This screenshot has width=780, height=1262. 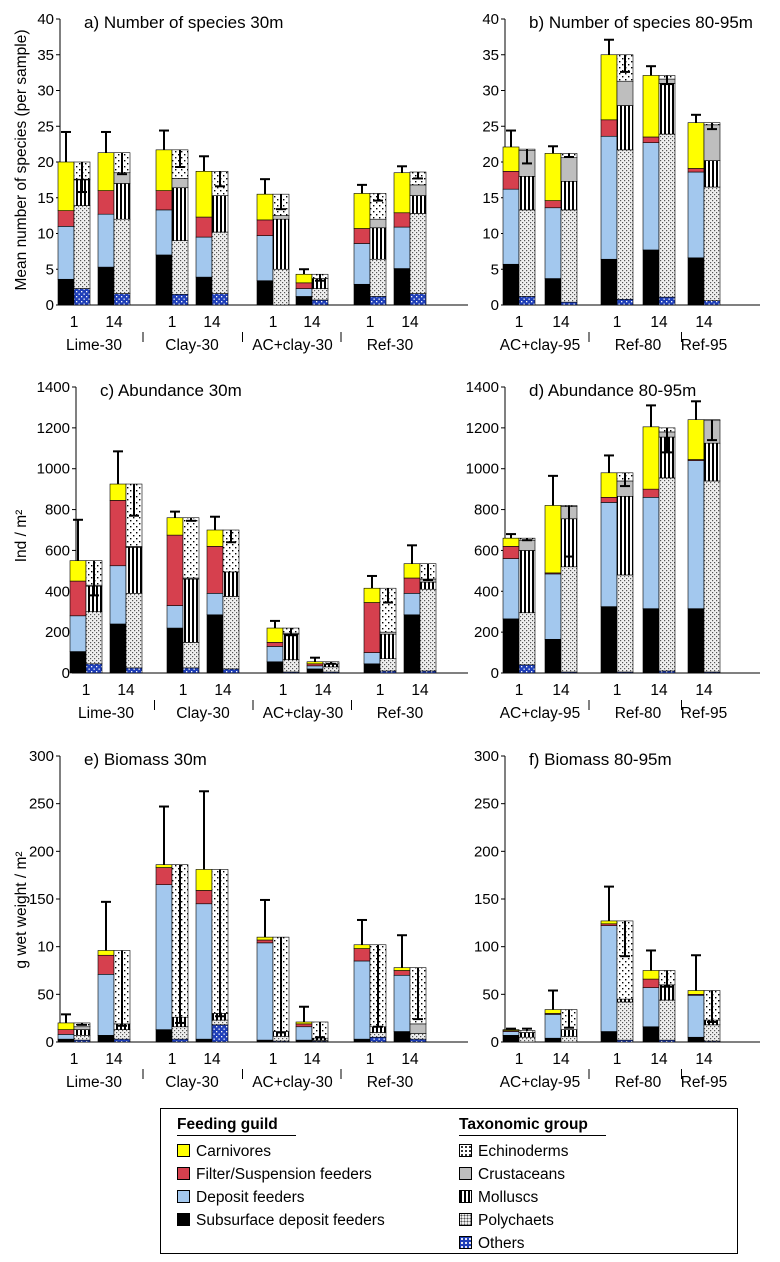 I want to click on y-tick-label: 1000, so click(x=482, y=469).